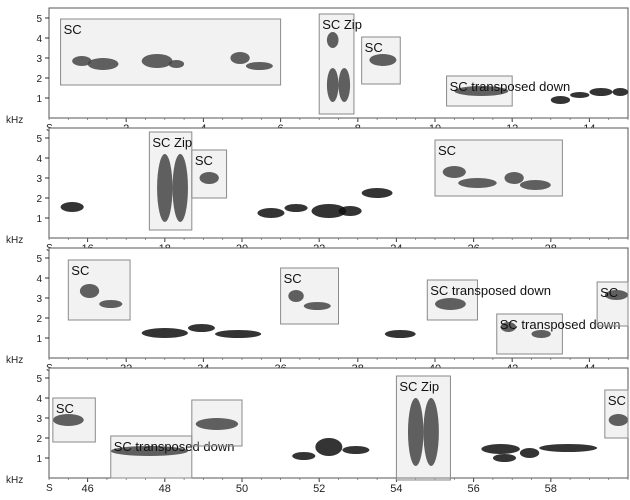 The height and width of the screenshot is (500, 630). Describe the element at coordinates (319, 489) in the screenshot. I see `x-tick-label: 52` at that location.